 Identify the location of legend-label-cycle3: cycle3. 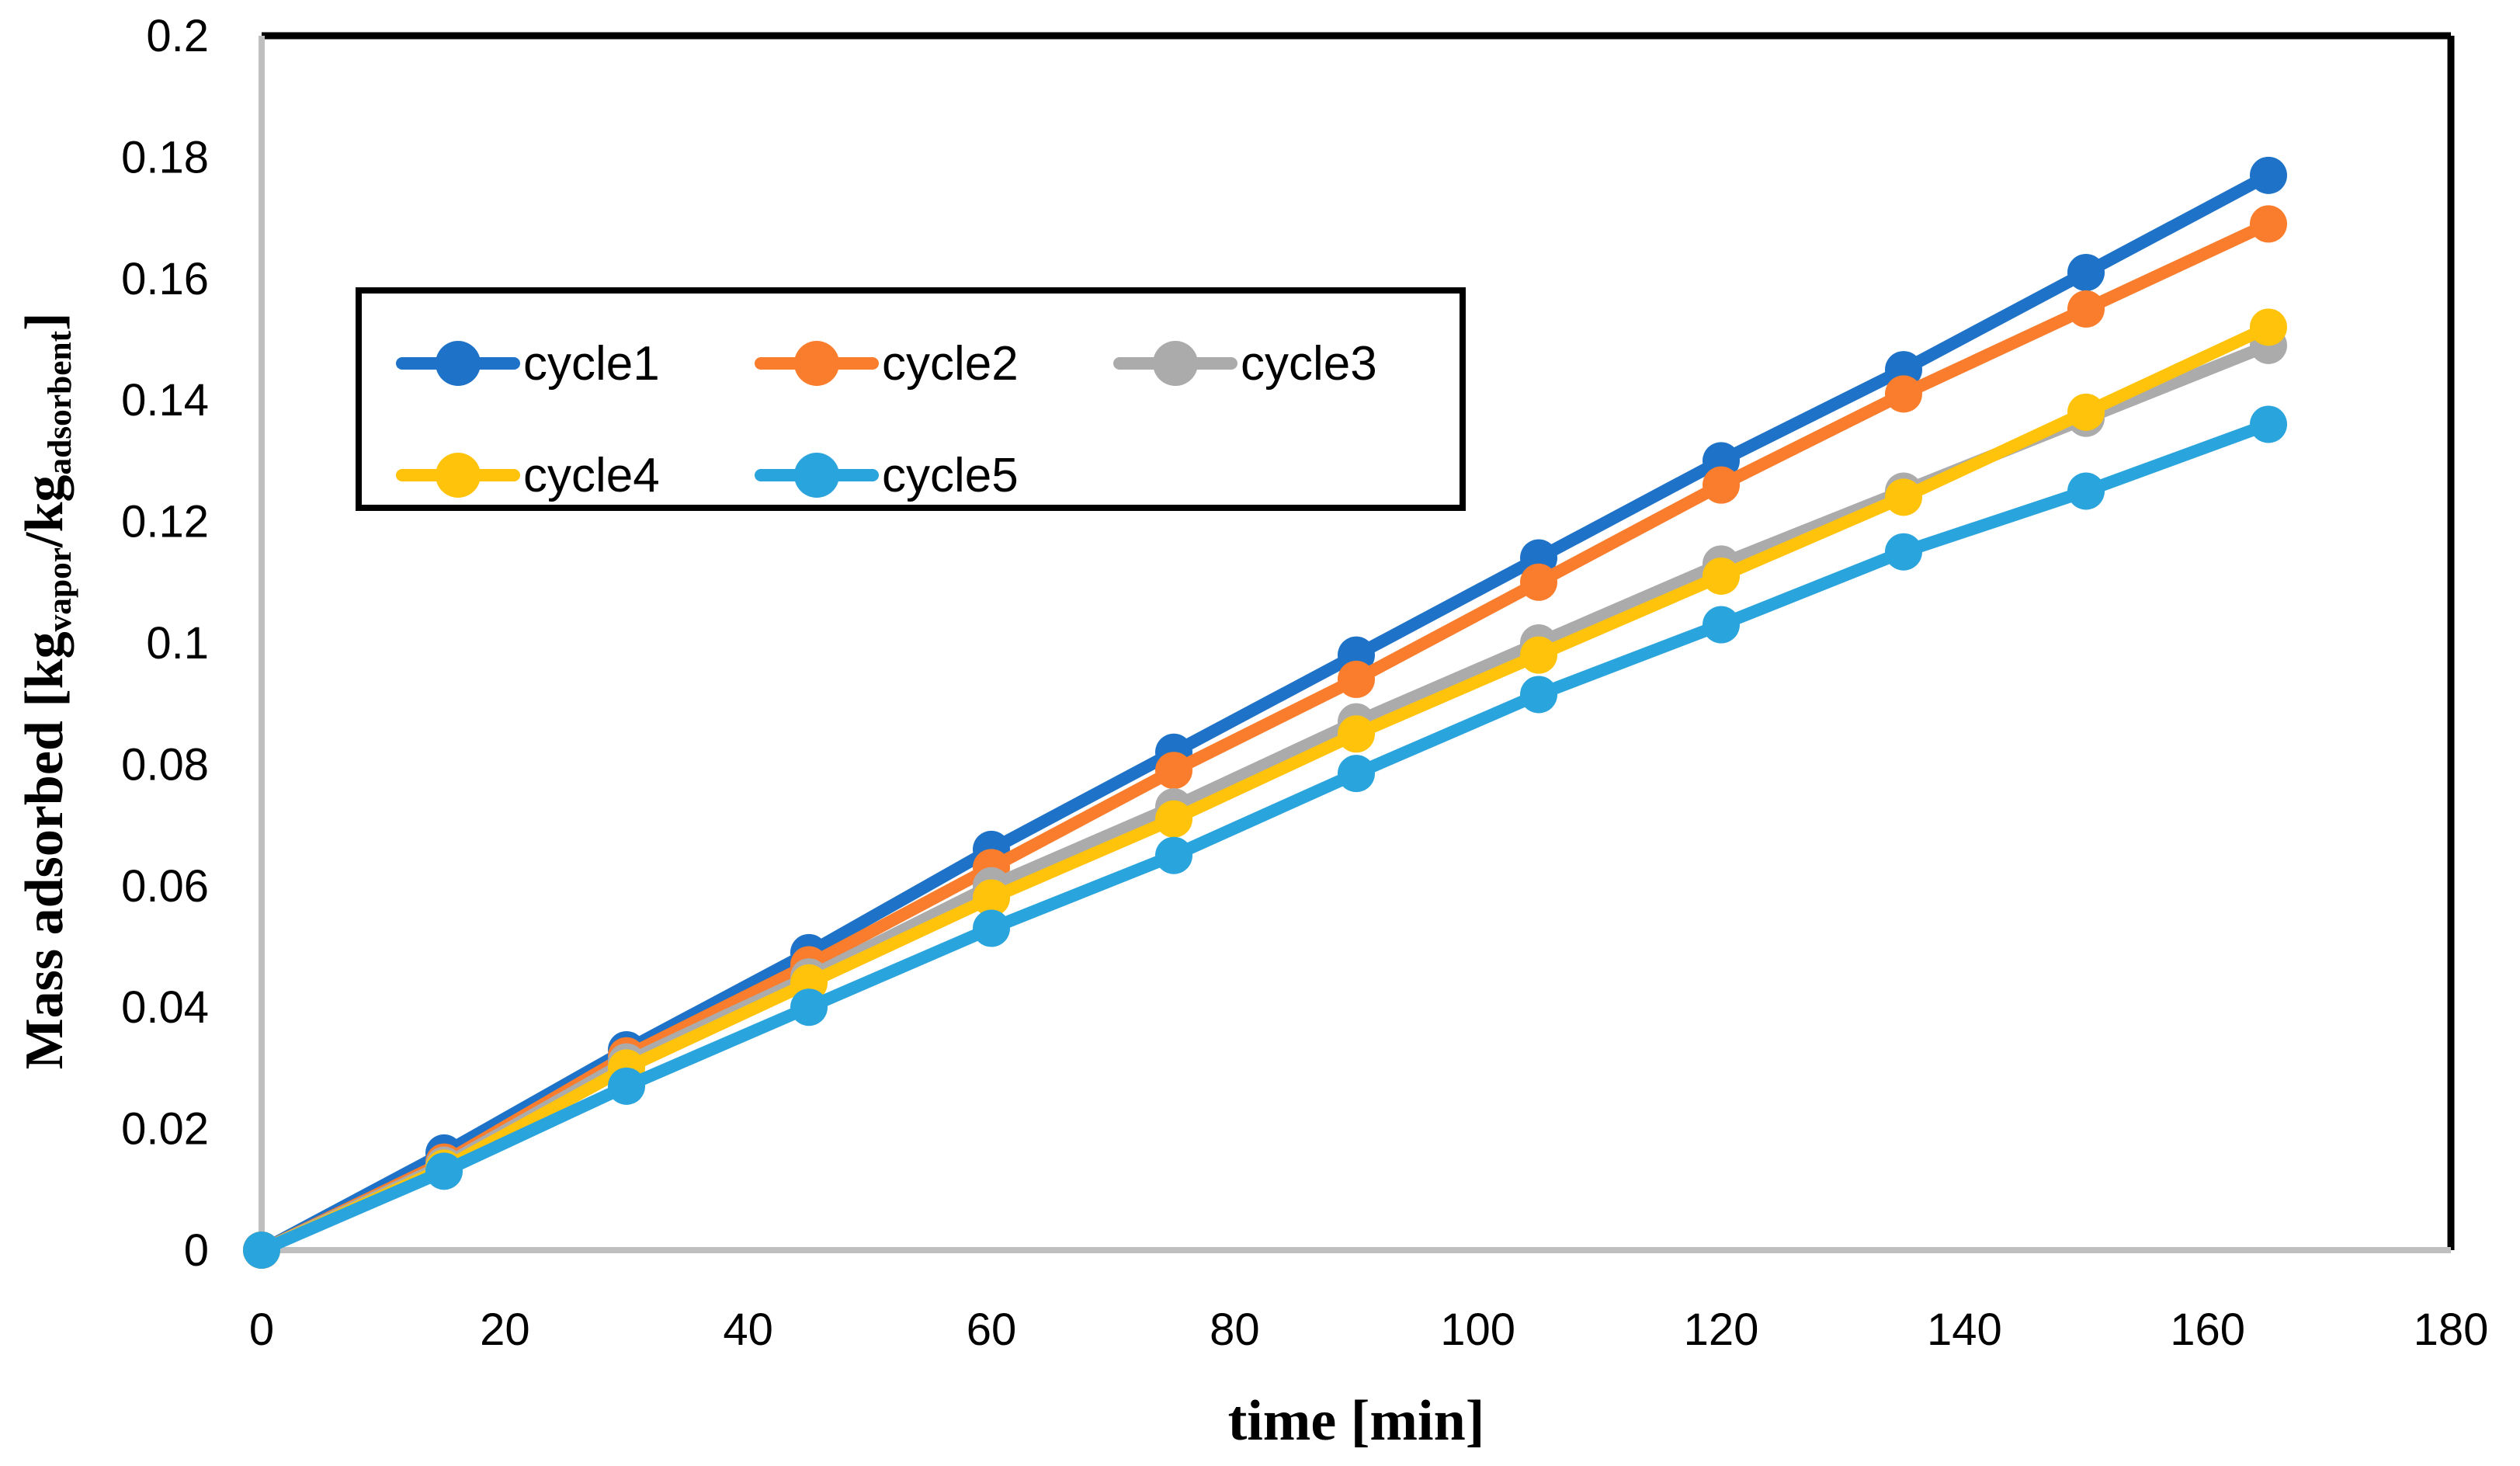
(1309, 363).